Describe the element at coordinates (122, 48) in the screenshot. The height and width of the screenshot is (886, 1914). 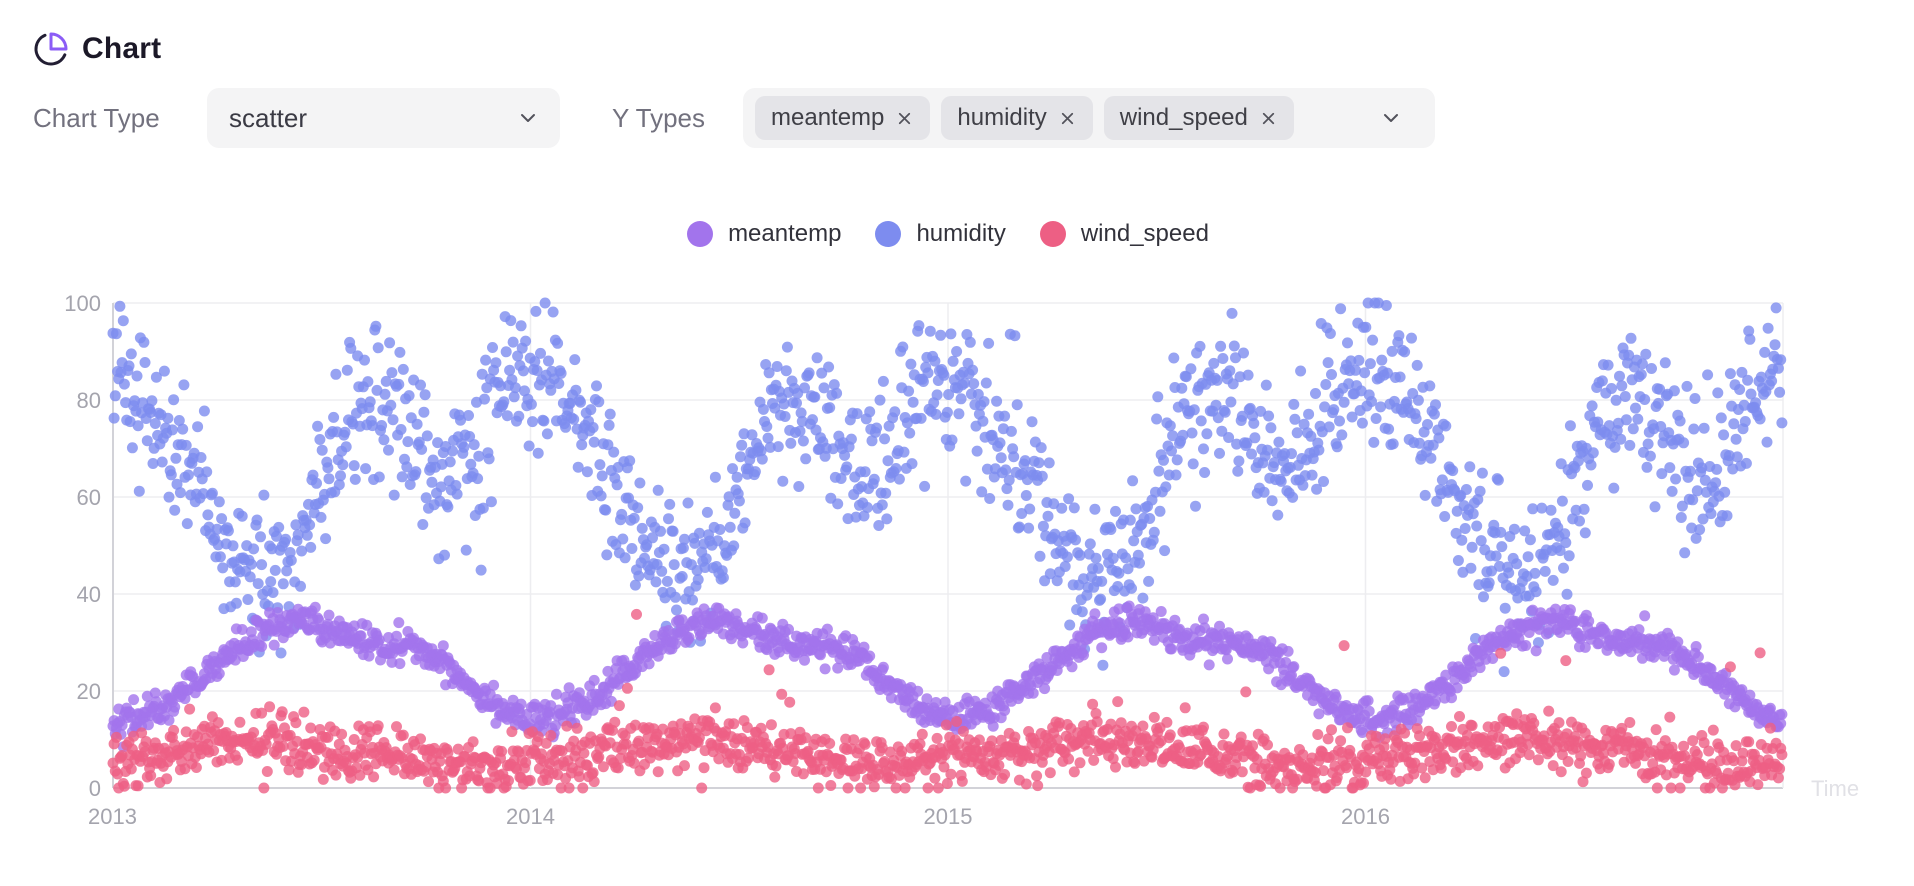
I see `page-title: Chart` at that location.